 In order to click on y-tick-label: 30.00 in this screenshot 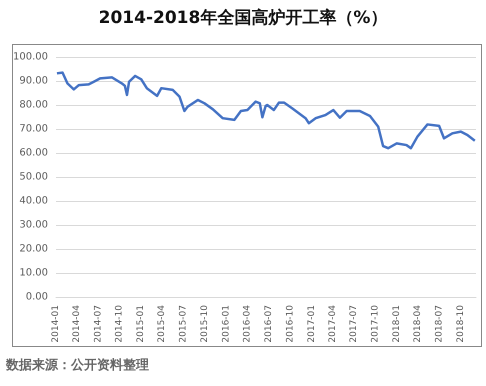, I will do `click(33, 225)`.